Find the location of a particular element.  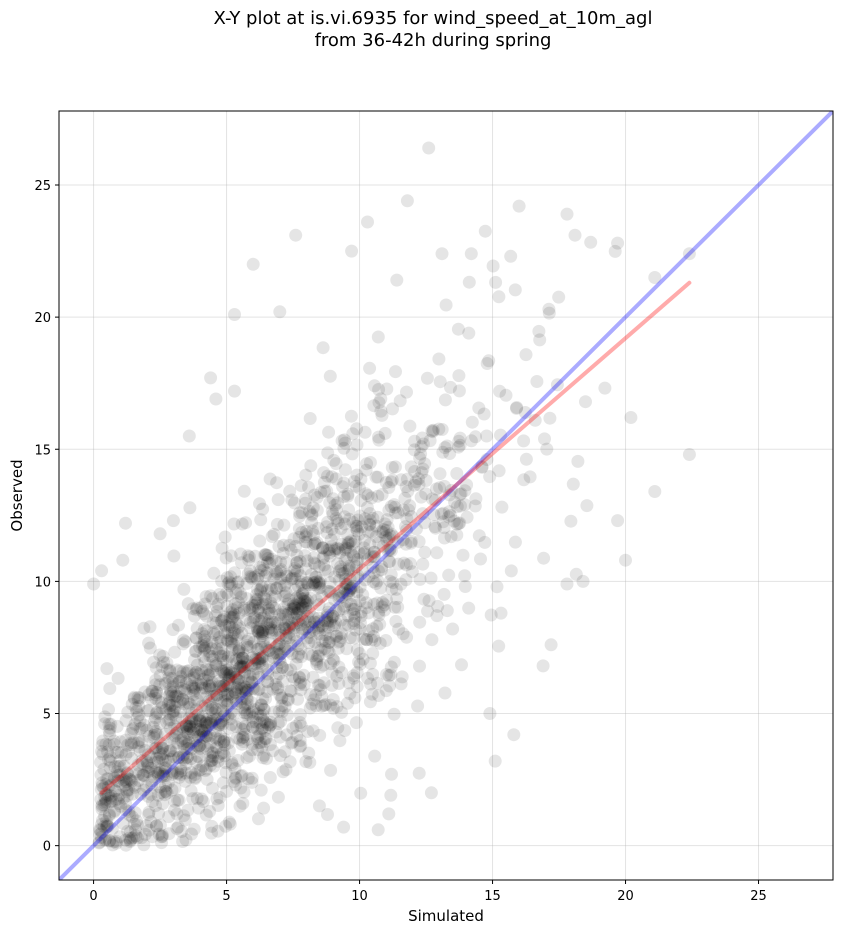

y-tick-label: 10 is located at coordinates (42, 582).